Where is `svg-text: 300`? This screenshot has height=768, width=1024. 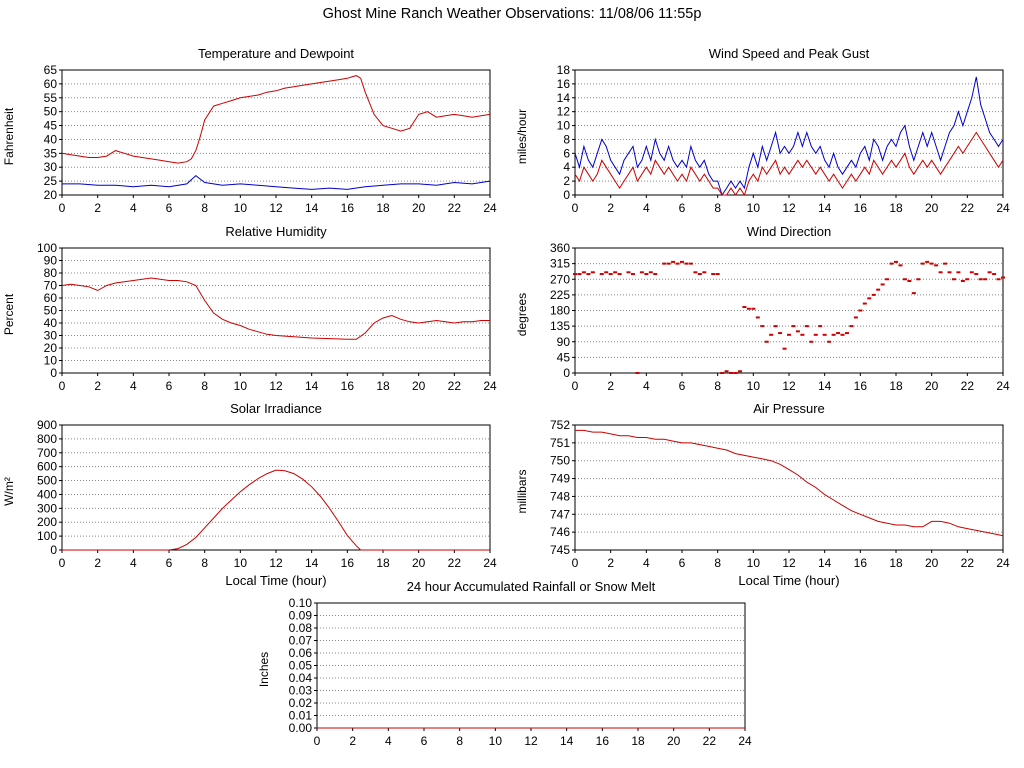
svg-text: 300 is located at coordinates (47, 508).